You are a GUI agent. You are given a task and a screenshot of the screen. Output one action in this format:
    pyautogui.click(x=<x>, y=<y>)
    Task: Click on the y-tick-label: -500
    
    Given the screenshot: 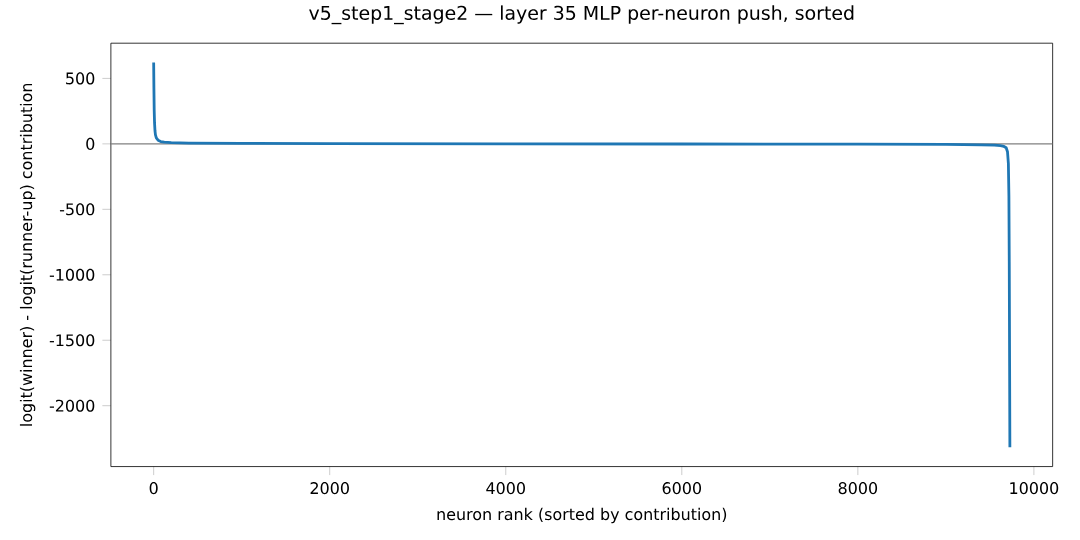 What is the action you would take?
    pyautogui.click(x=77, y=209)
    